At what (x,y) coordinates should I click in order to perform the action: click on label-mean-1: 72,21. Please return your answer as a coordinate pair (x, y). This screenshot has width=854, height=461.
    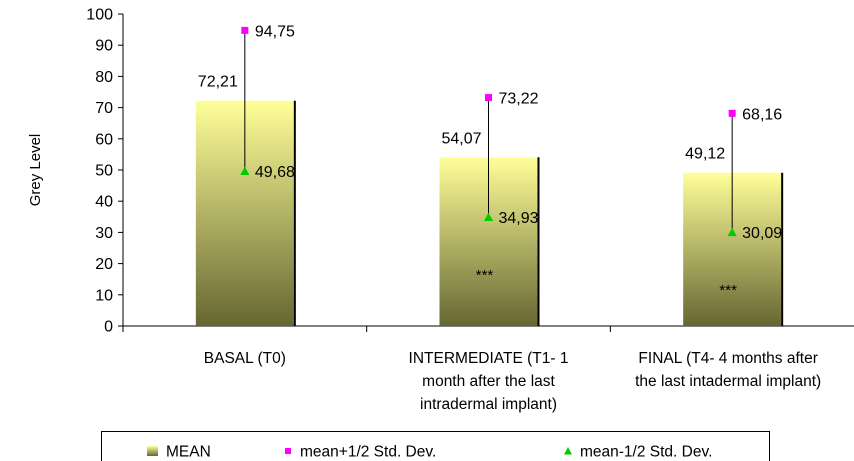
    Looking at the image, I should click on (218, 82).